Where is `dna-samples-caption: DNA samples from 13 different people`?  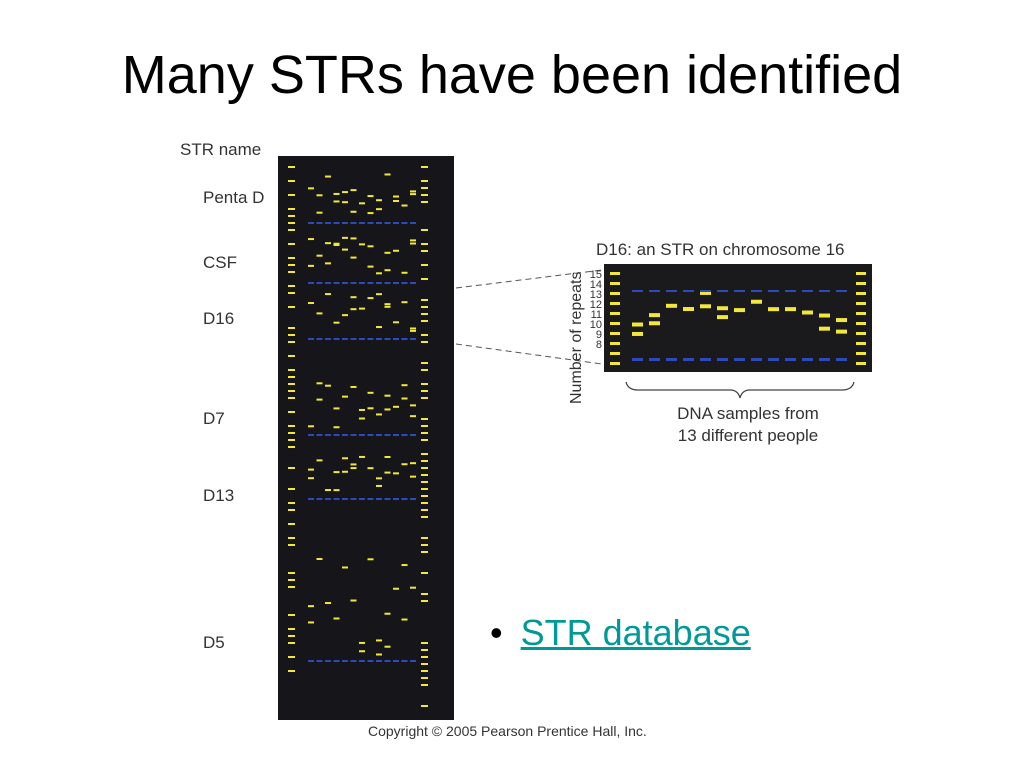
dna-samples-caption: DNA samples from 13 different people is located at coordinates (748, 425).